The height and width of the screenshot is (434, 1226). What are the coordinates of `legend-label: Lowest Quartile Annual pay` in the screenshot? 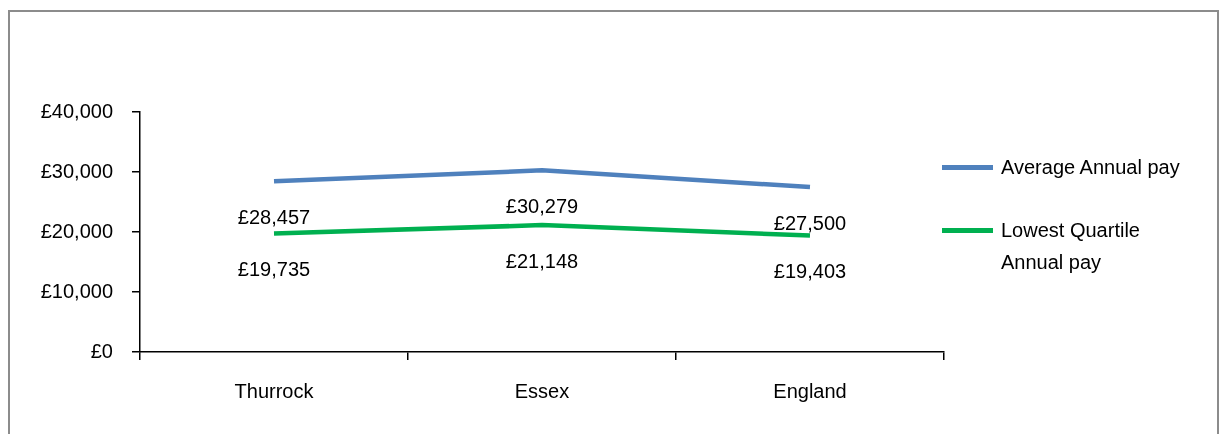 It's located at (1071, 246).